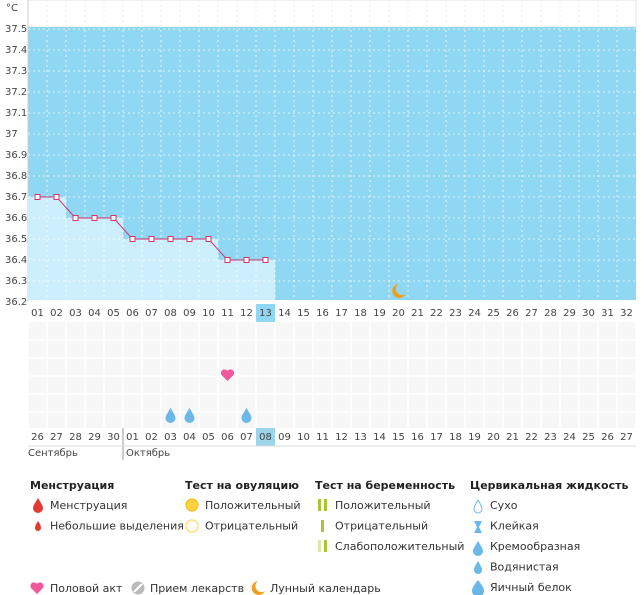  What do you see at coordinates (325, 588) in the screenshot?
I see `legend-item: Лунный календарь` at bounding box center [325, 588].